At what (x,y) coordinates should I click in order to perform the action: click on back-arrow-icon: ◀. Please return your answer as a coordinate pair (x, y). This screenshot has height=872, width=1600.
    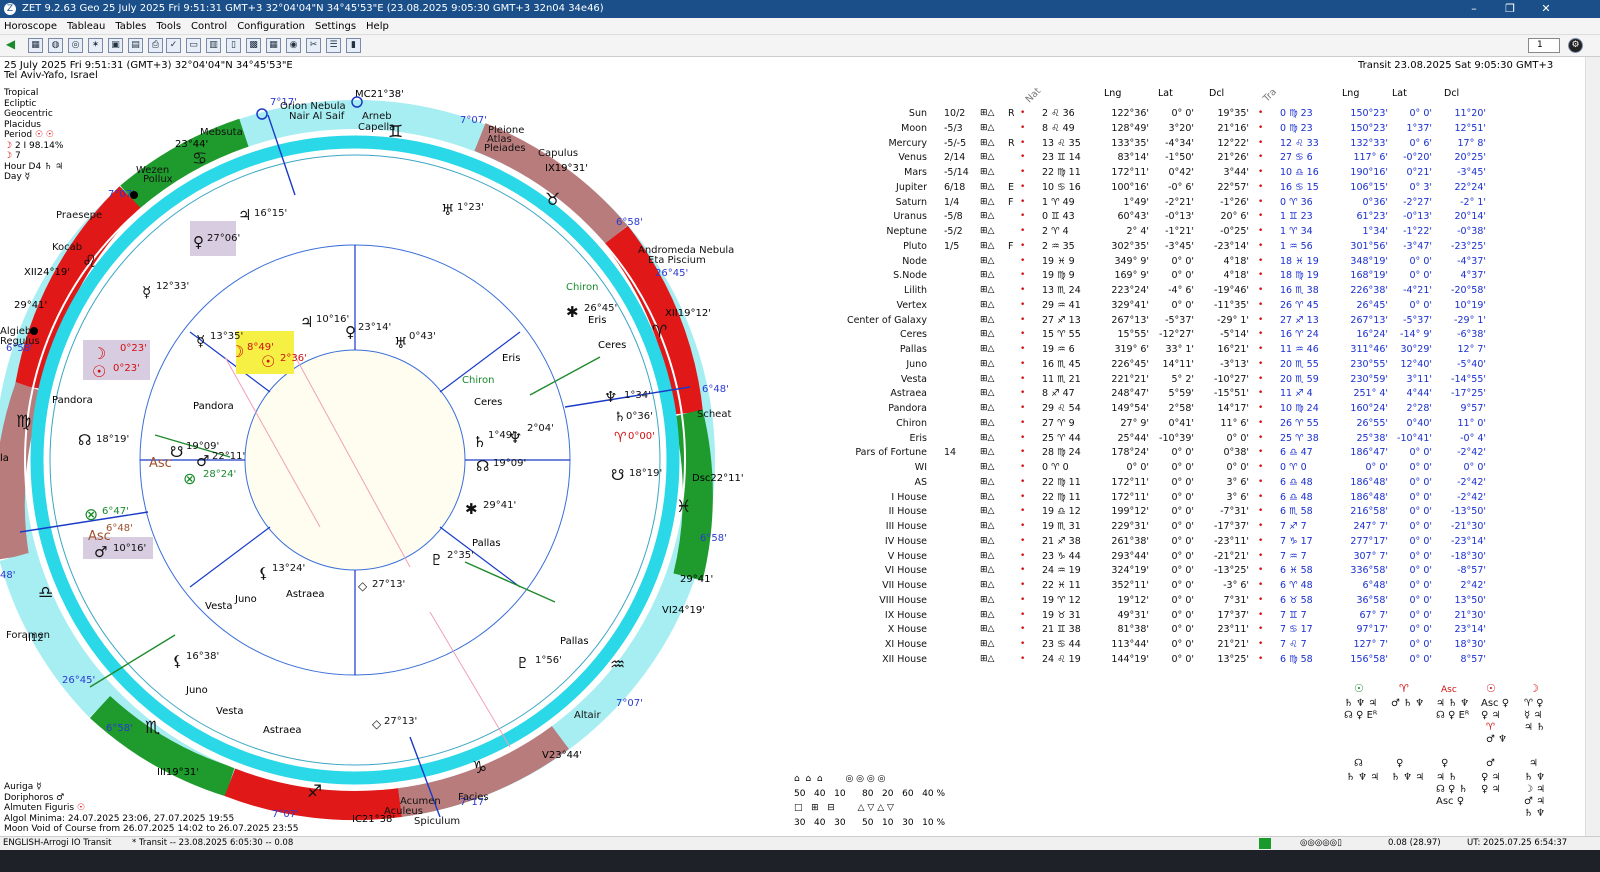
    Looking at the image, I should click on (10, 44).